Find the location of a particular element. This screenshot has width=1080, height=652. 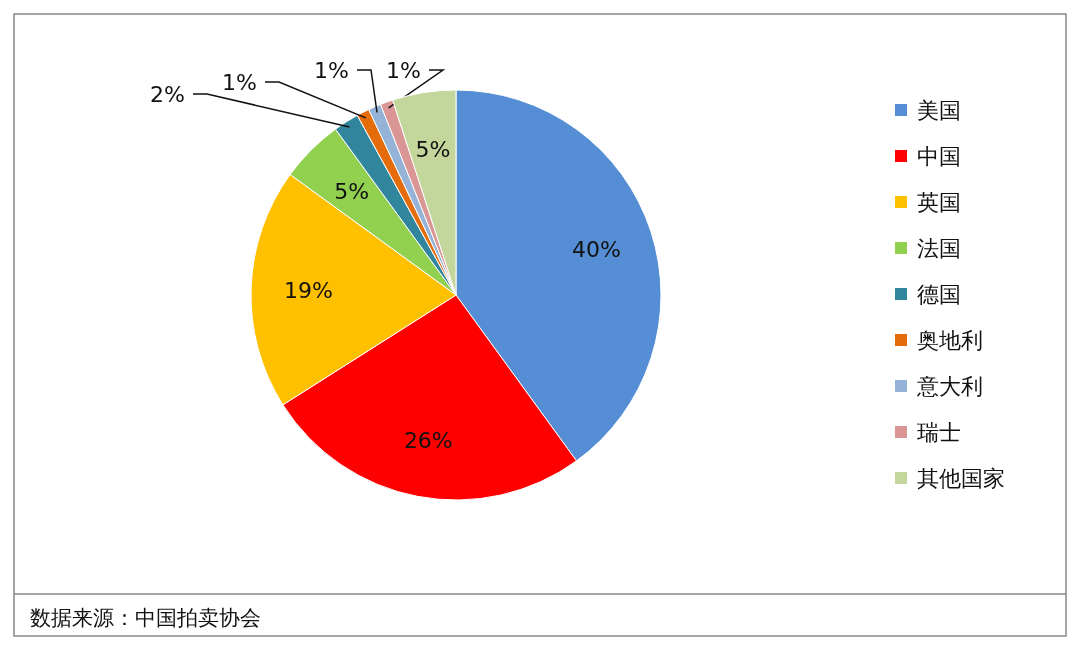

legend-label: 英国 is located at coordinates (939, 202).